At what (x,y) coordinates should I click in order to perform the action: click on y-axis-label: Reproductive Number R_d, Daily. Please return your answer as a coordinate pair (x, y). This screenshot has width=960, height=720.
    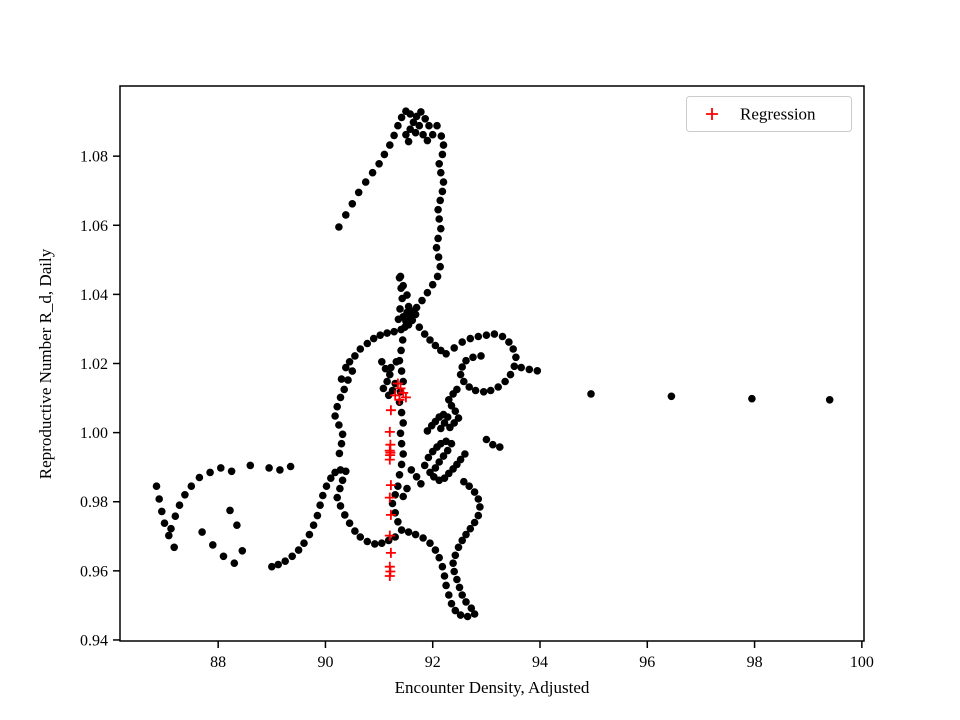
    Looking at the image, I should click on (45, 364).